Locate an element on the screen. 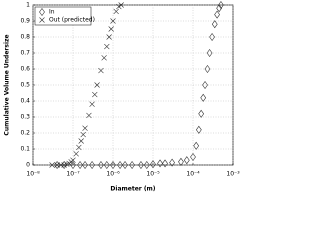 The image size is (320, 240). y-tick-label: 0.8 is located at coordinates (25, 37).